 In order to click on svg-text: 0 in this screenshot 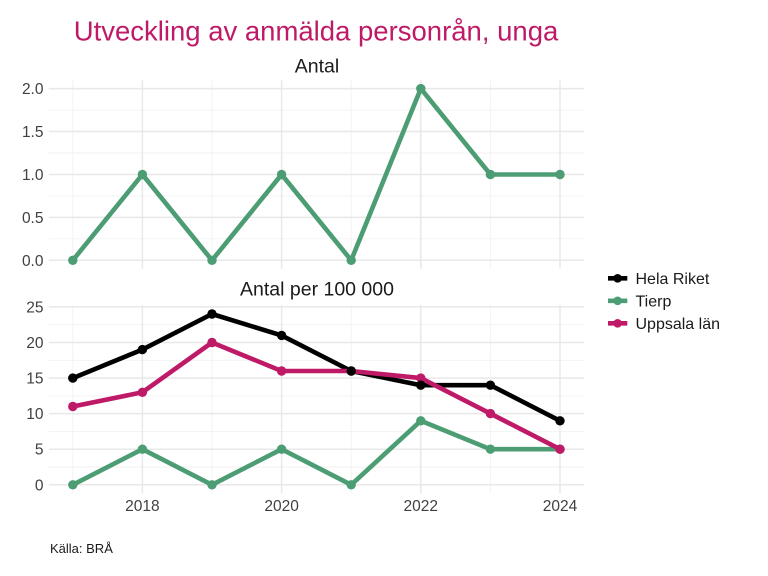, I will do `click(39, 485)`.